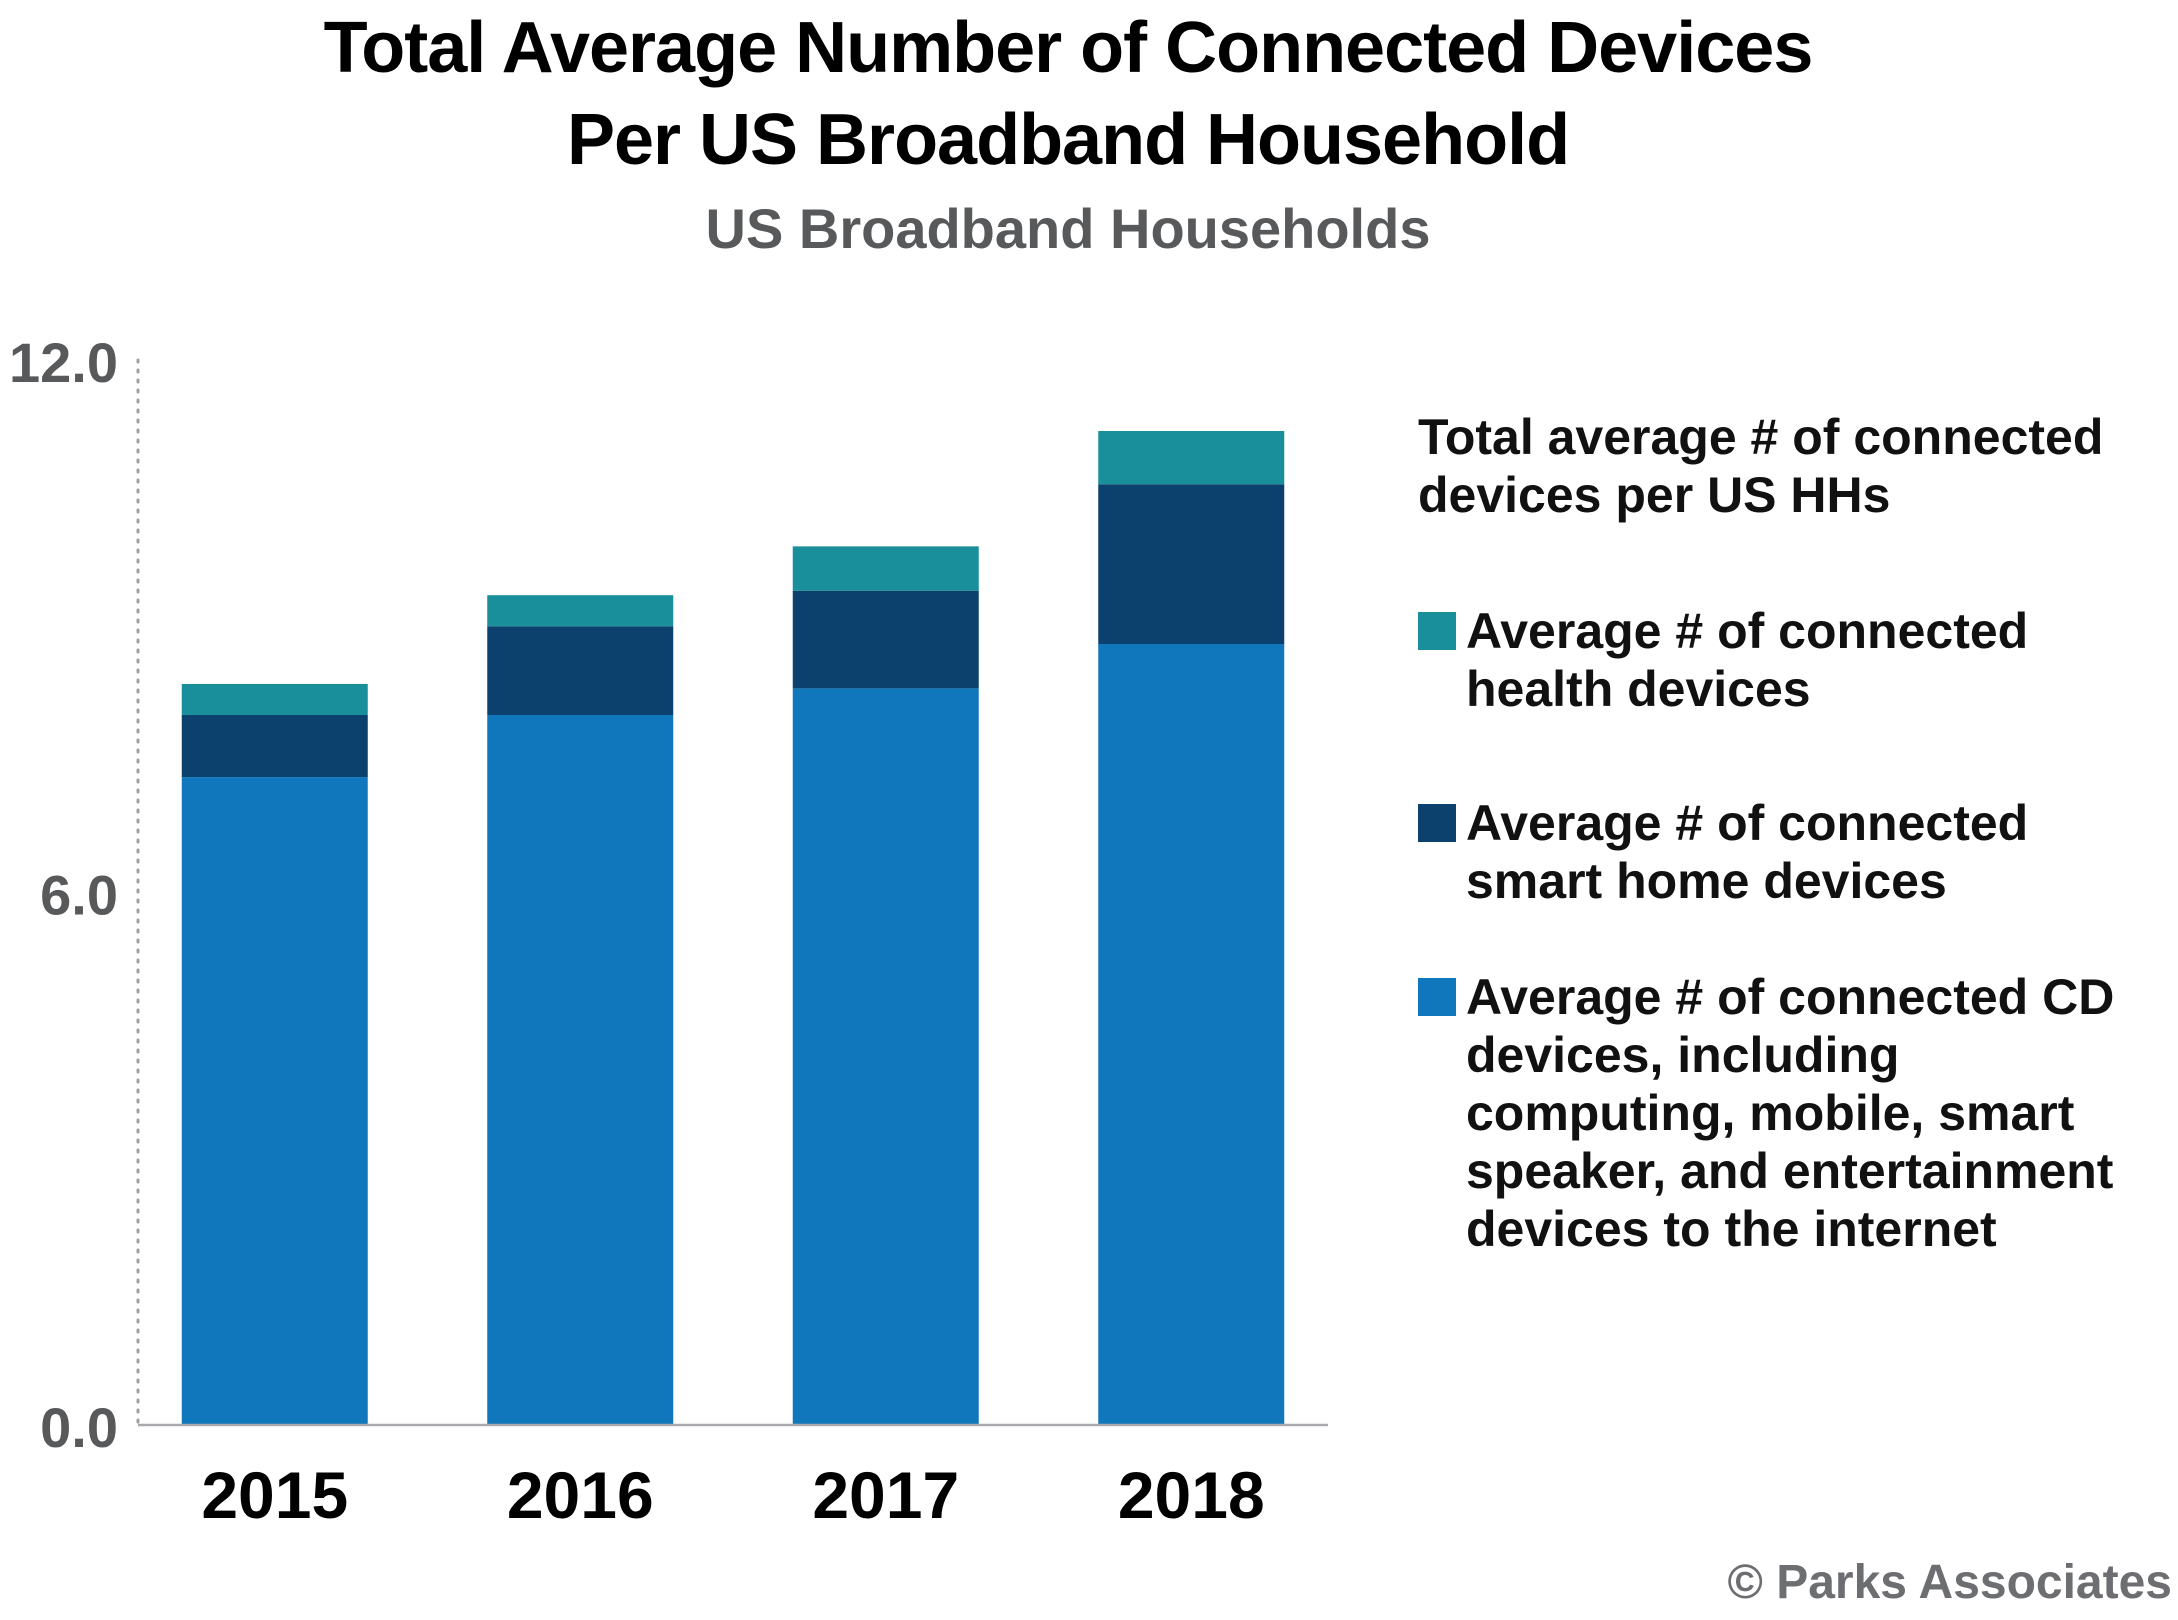  What do you see at coordinates (1761, 437) in the screenshot?
I see `legend-title-line-1: Total average # of connected` at bounding box center [1761, 437].